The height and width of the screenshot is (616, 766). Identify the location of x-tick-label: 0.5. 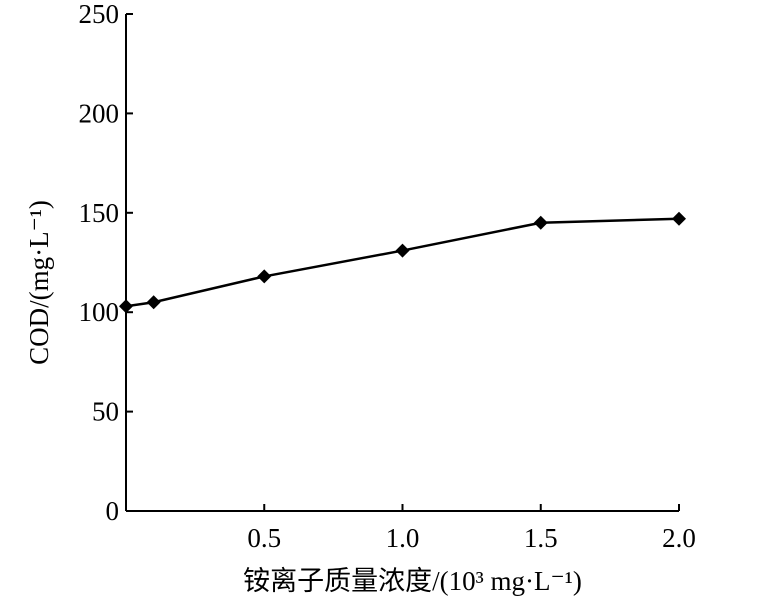
(264, 538).